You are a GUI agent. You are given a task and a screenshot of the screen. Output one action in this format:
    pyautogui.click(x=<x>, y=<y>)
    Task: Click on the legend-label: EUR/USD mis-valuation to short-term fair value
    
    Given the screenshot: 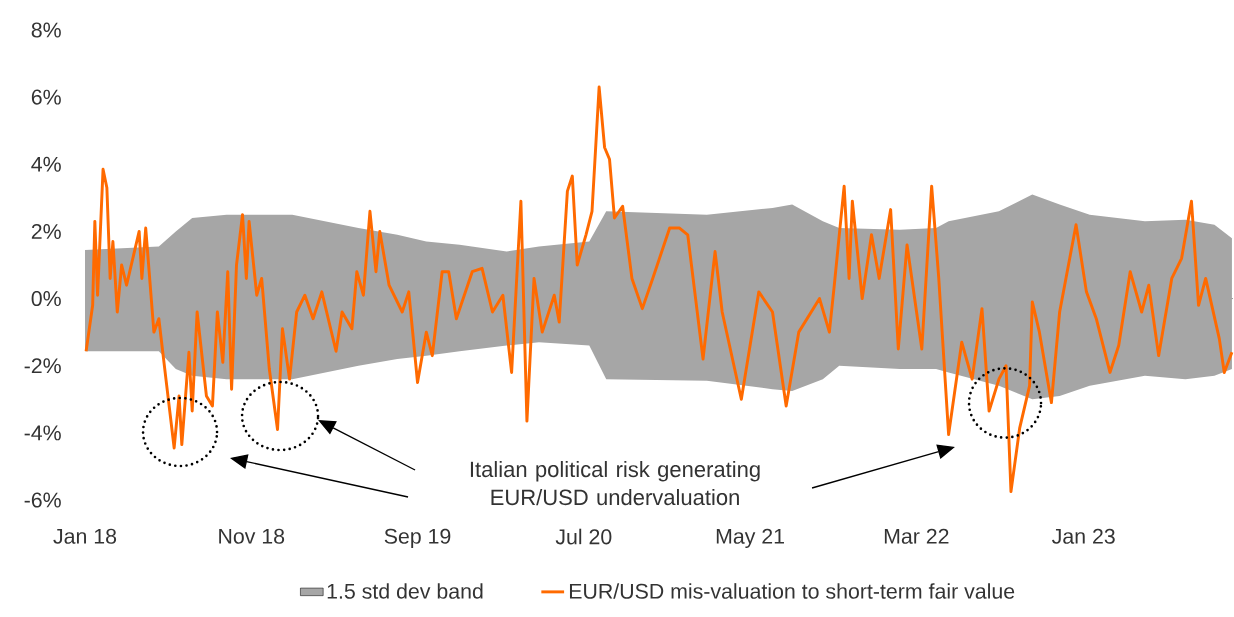 What is the action you would take?
    pyautogui.click(x=792, y=591)
    